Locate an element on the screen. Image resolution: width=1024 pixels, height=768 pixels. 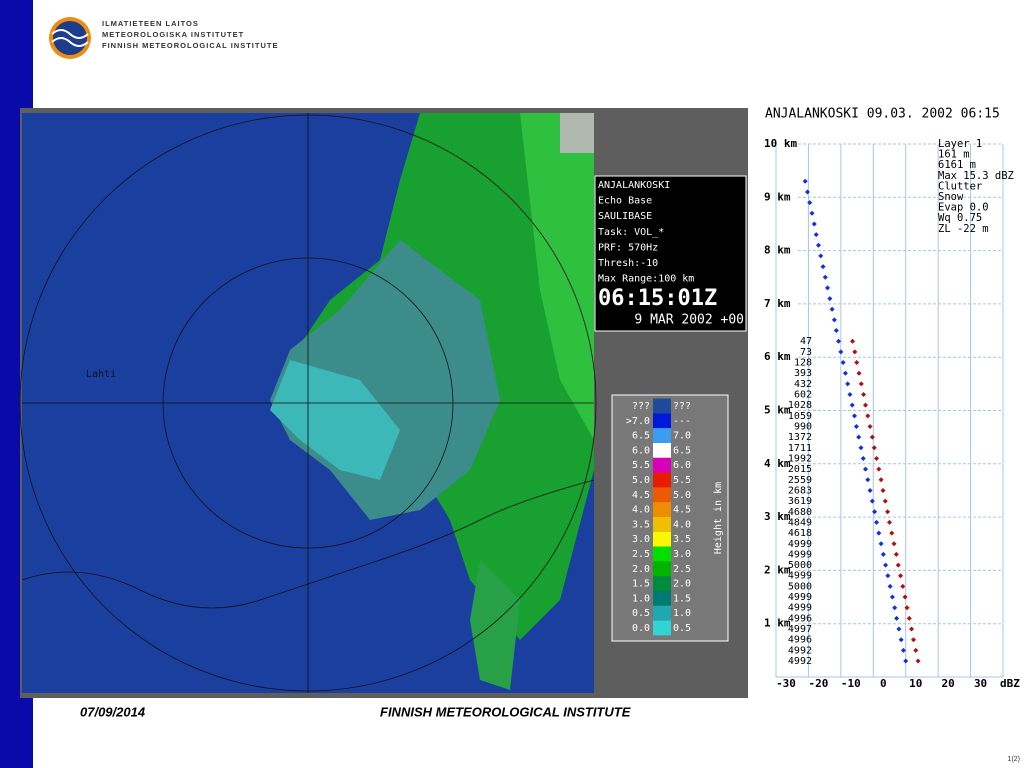
level-count: 393 is located at coordinates (803, 373).